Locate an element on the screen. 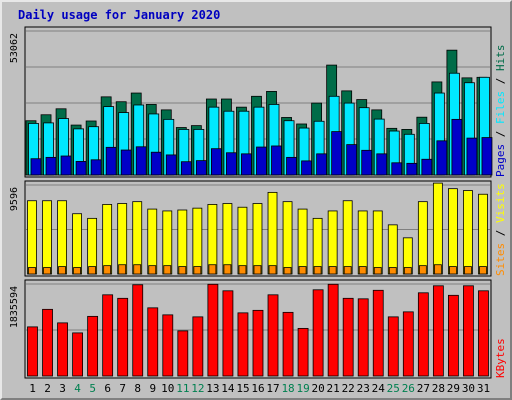  x-tick-day-11: 11 is located at coordinates (182, 388).